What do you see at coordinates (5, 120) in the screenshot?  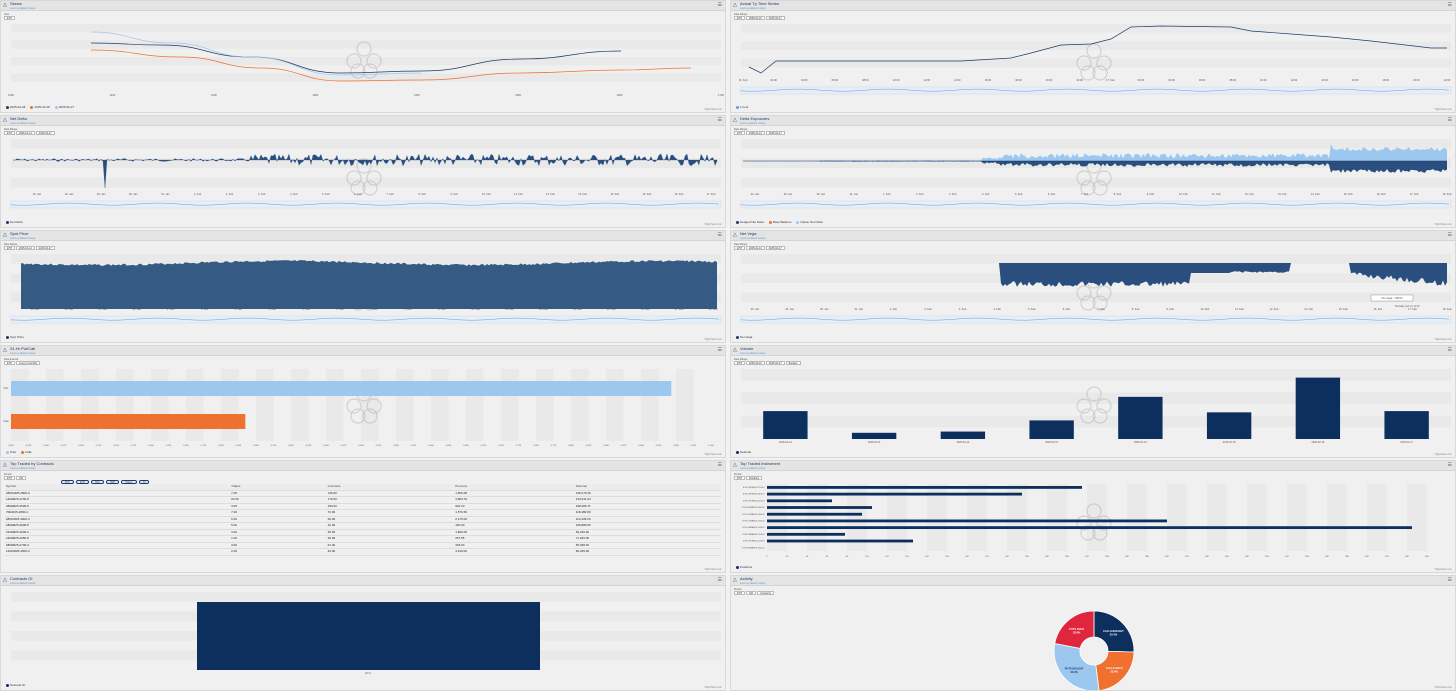 I see `logo-icon: △` at bounding box center [5, 120].